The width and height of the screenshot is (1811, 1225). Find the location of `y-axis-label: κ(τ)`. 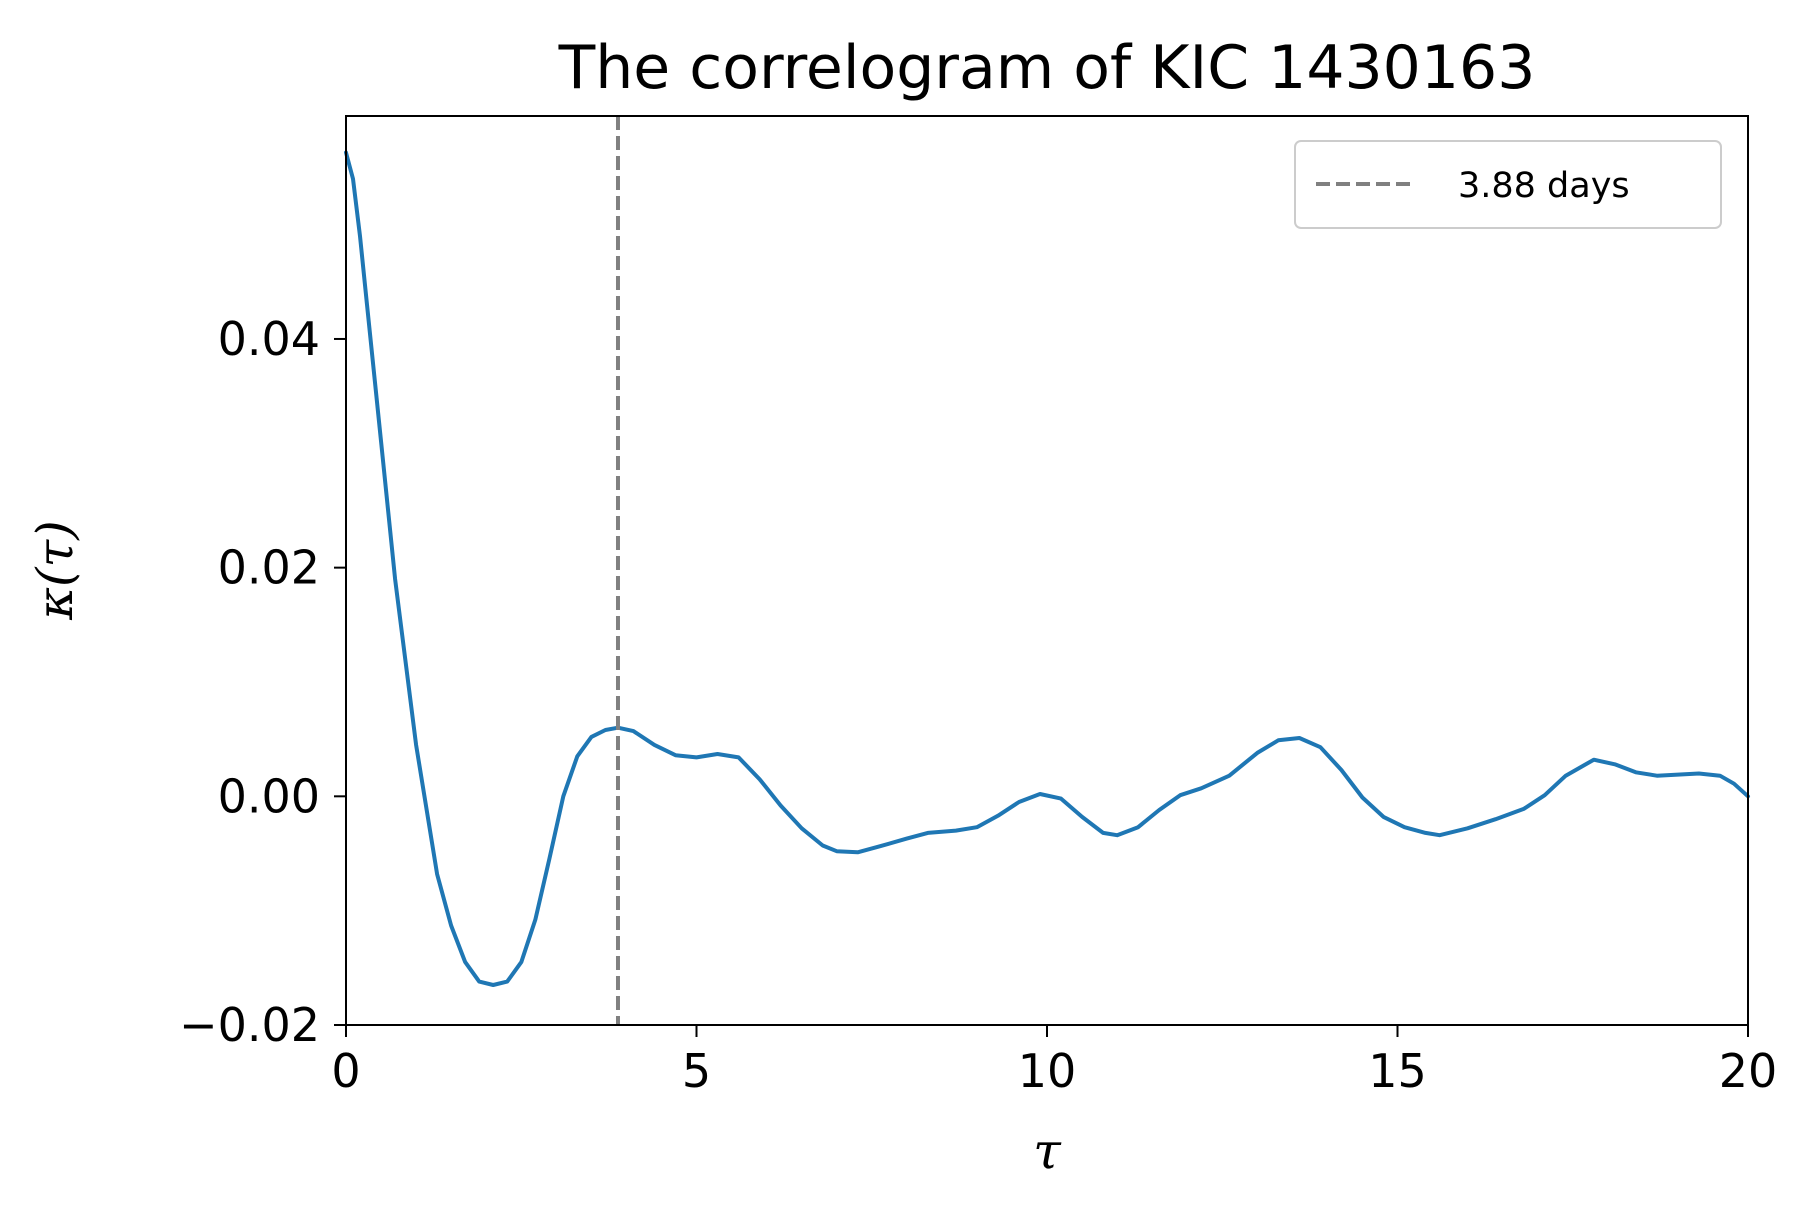

y-axis-label: κ(τ) is located at coordinates (55, 570).